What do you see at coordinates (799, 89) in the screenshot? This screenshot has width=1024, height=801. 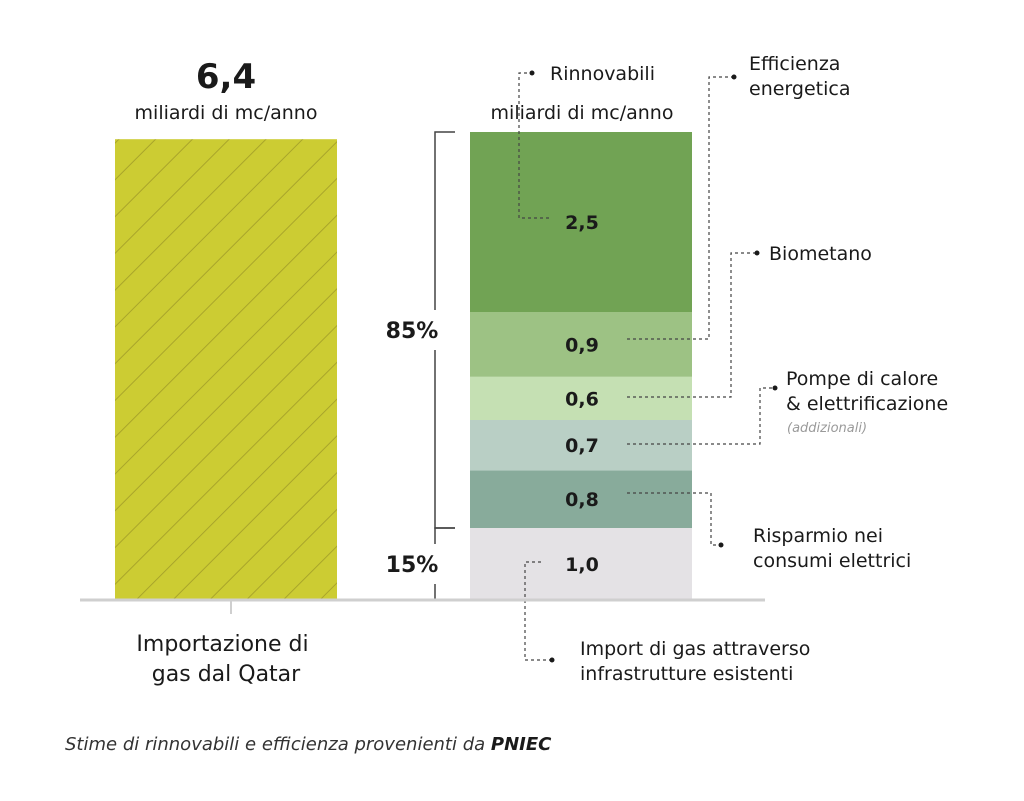 I see `segment-name-label: energetica` at bounding box center [799, 89].